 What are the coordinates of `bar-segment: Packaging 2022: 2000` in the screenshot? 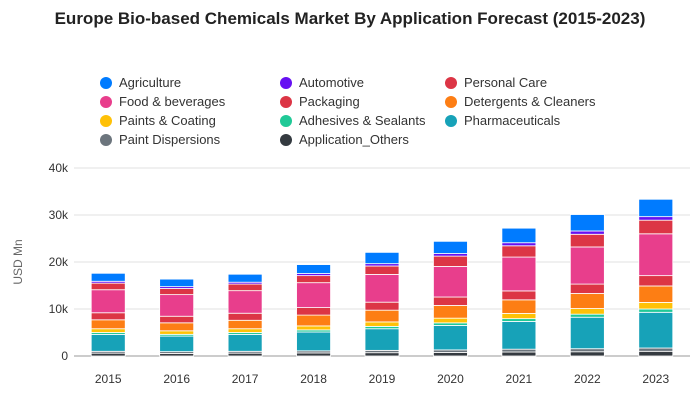 It's located at (587, 288).